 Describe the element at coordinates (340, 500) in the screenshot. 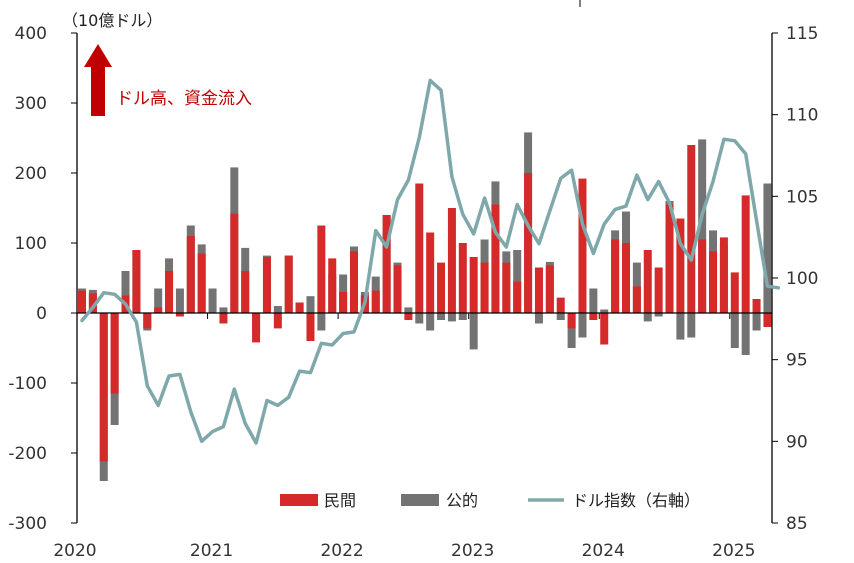

I see `legend-label-private: 民間` at that location.